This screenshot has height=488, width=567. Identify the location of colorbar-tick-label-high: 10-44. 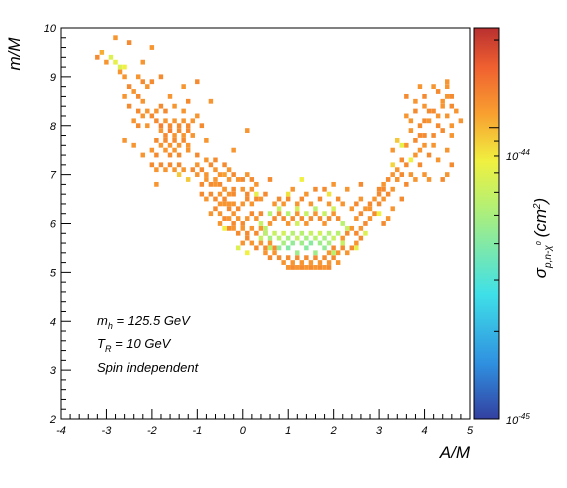
(518, 155).